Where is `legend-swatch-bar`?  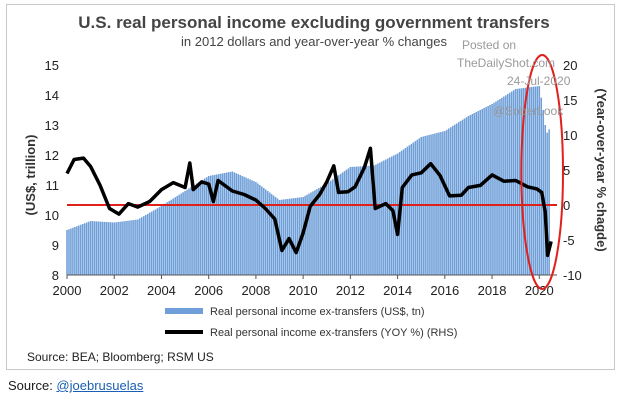
legend-swatch-bar is located at coordinates (184, 311).